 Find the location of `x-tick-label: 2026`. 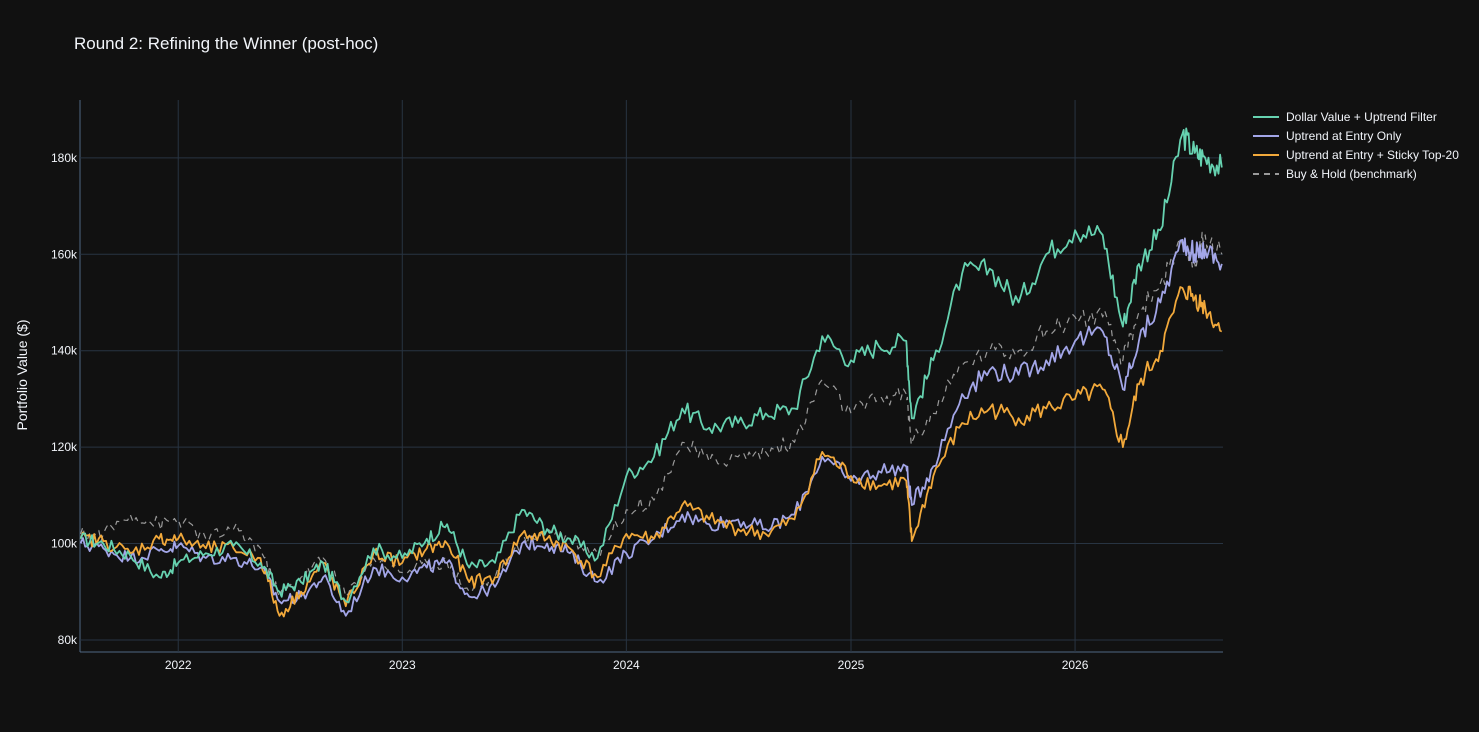

x-tick-label: 2026 is located at coordinates (1075, 665).